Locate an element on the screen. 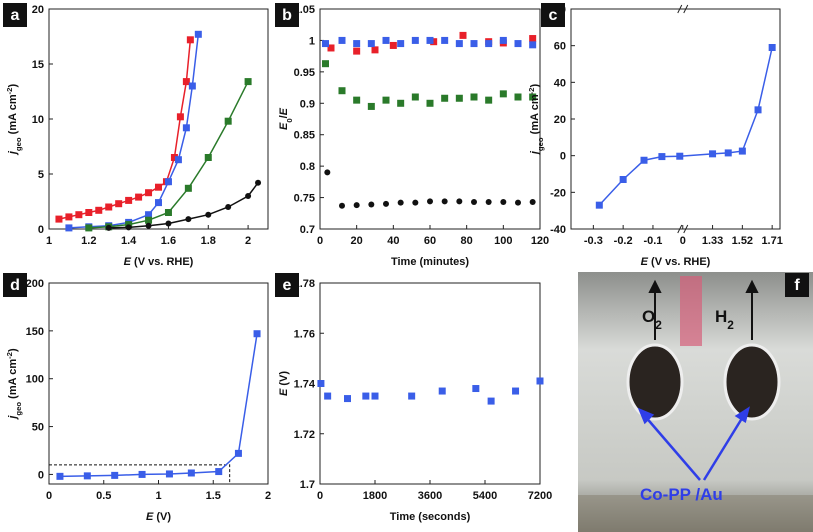  panel-label-box is located at coordinates (15, 15).